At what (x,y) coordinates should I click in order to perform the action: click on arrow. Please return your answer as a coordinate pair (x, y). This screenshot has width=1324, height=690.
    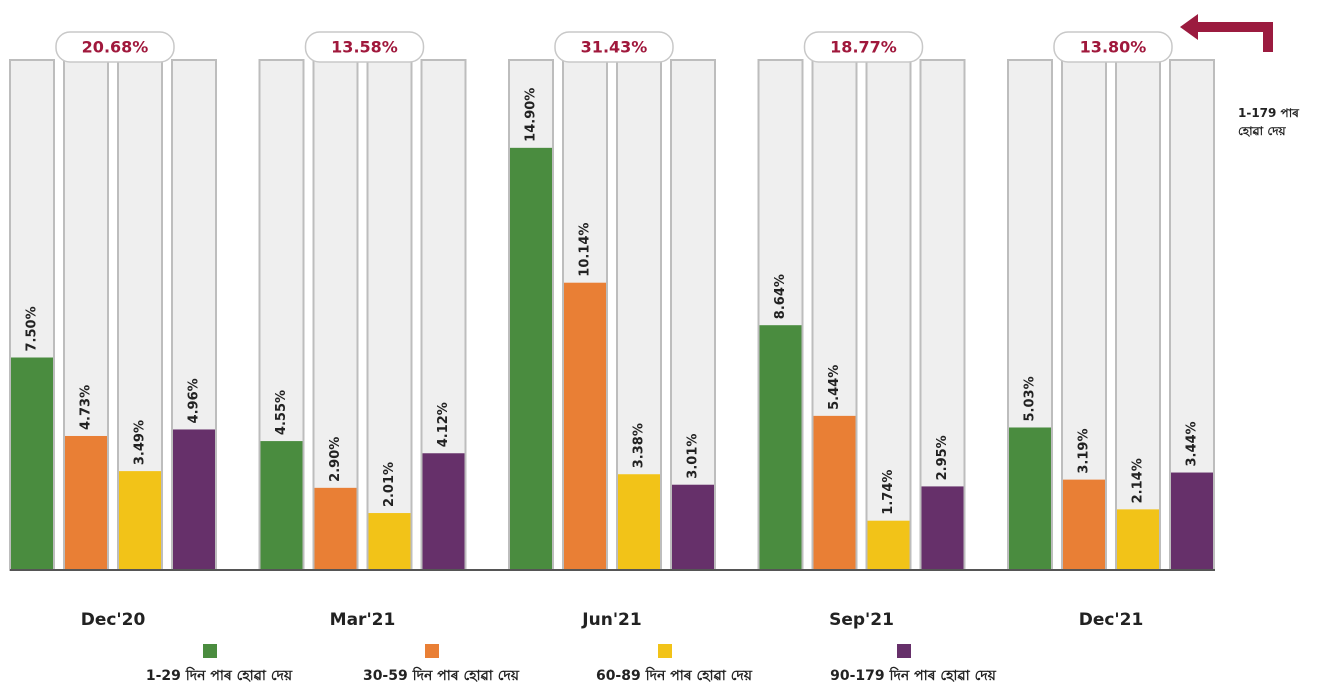
    Looking at the image, I should click on (1234, 37).